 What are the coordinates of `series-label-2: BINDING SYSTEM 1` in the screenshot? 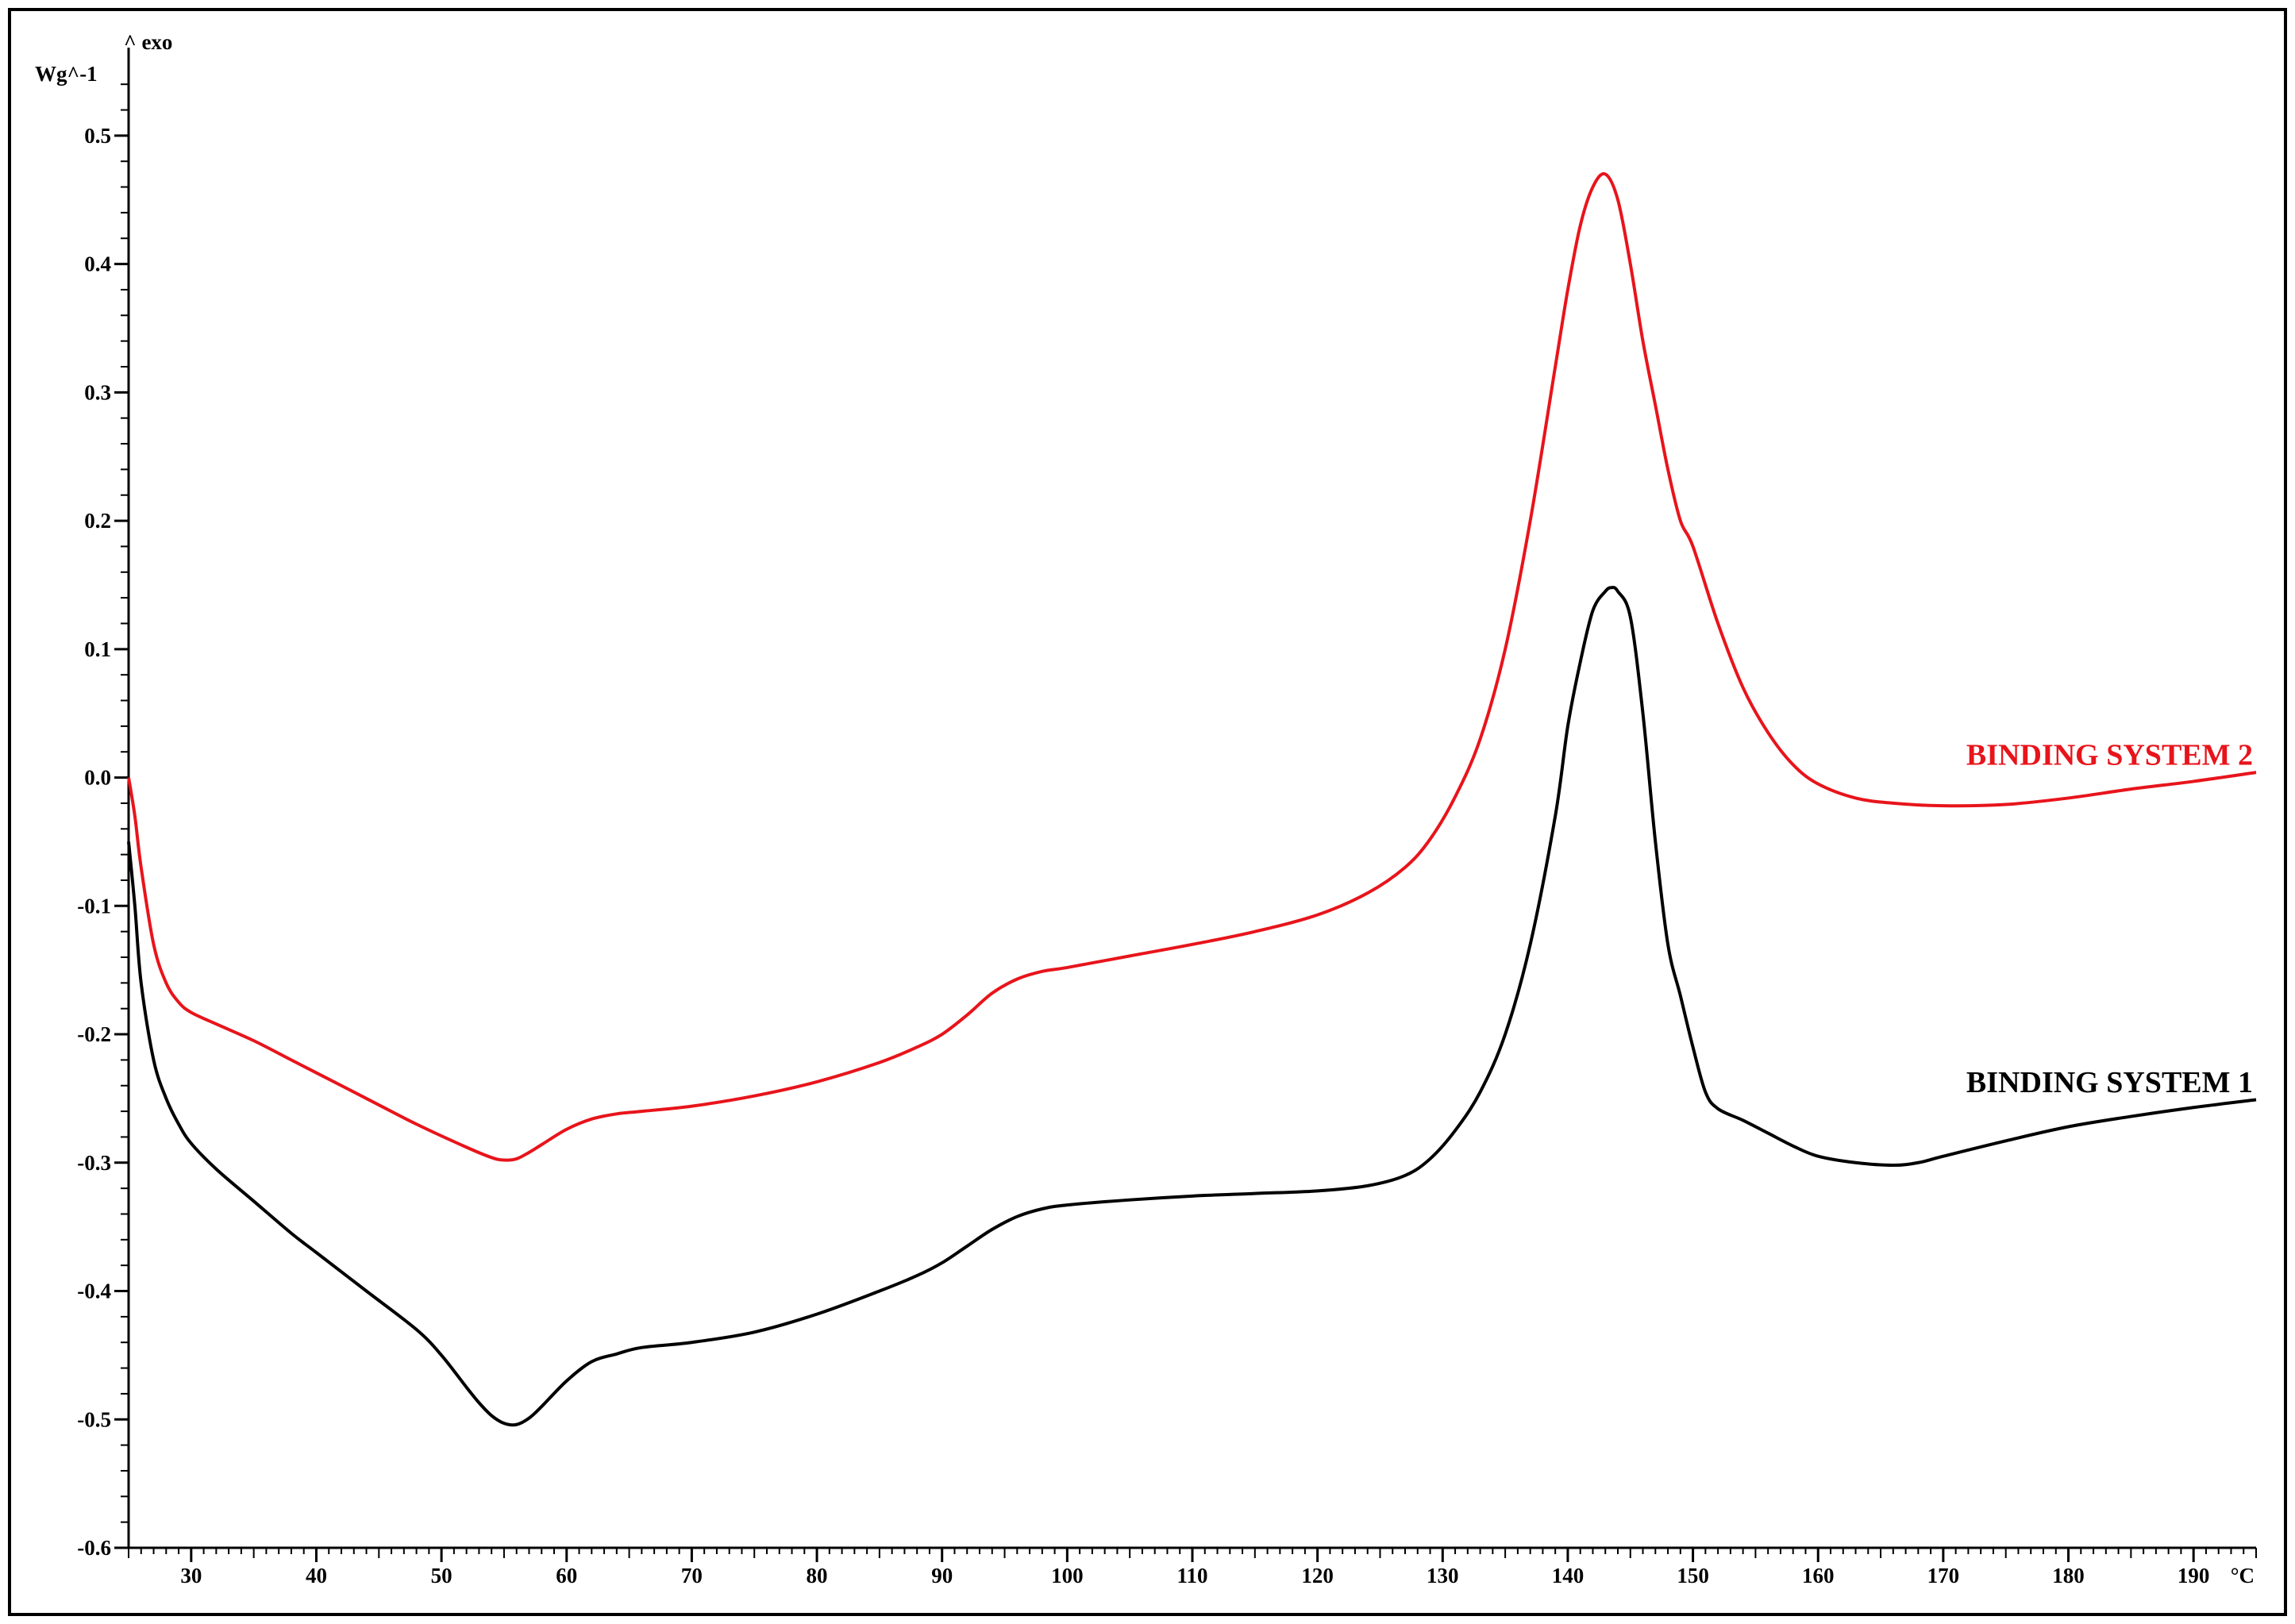 It's located at (2109, 1082).